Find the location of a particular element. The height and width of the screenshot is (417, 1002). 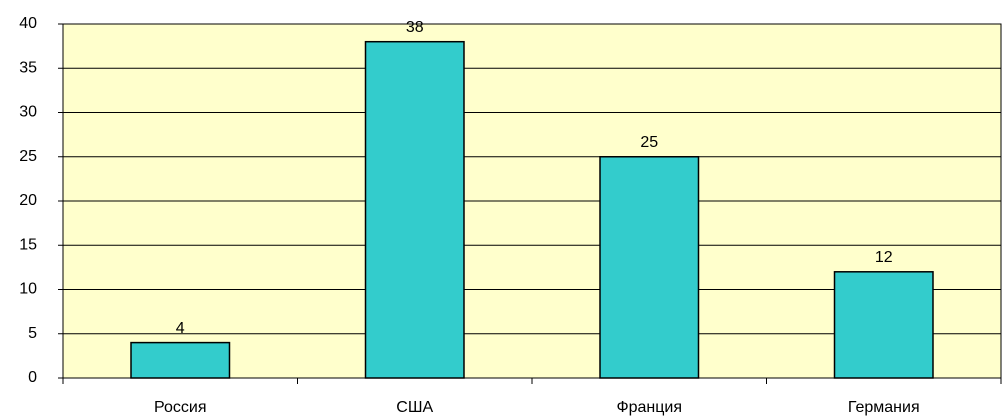

y-tick-label: 15 is located at coordinates (28, 244).